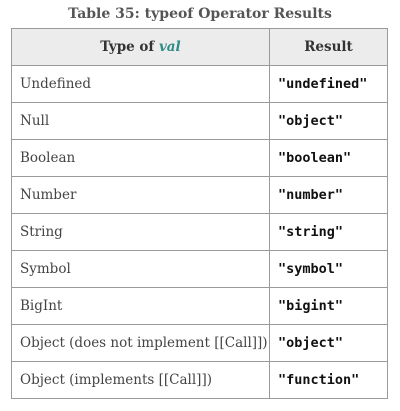  I want to click on table-row: Null "object", so click(199, 121).